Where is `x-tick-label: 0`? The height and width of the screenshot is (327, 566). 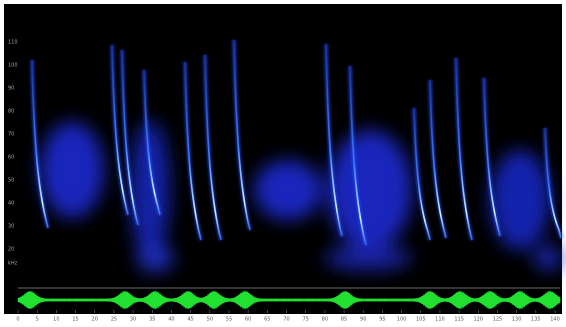 x-tick-label: 0 is located at coordinates (17, 320).